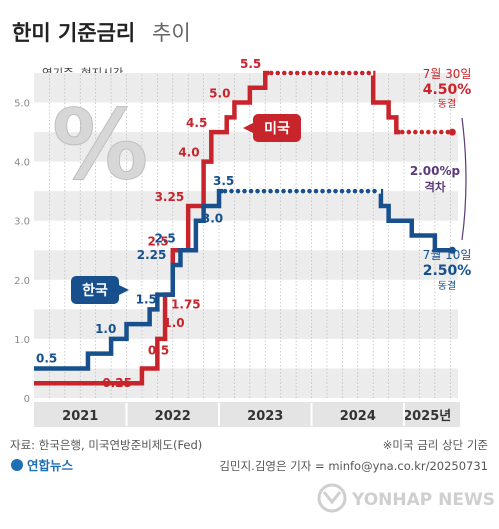  What do you see at coordinates (95, 291) in the screenshot?
I see `korea-badge-label: 한국` at bounding box center [95, 291].